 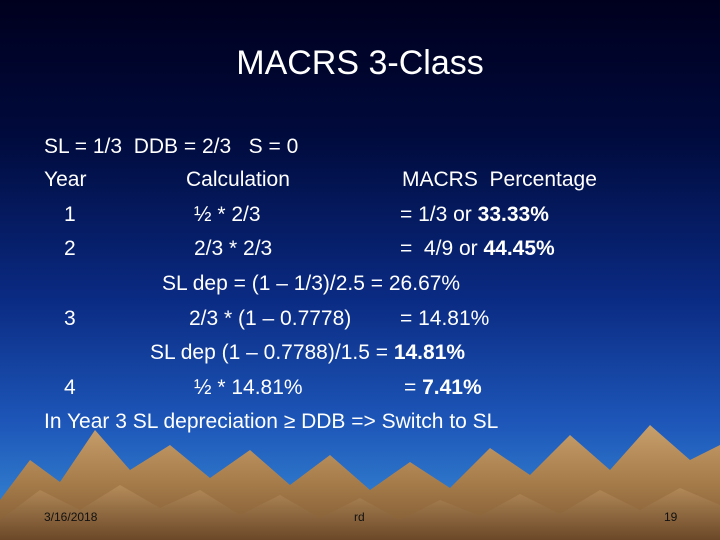 I want to click on row1-year: 1, so click(x=70, y=214).